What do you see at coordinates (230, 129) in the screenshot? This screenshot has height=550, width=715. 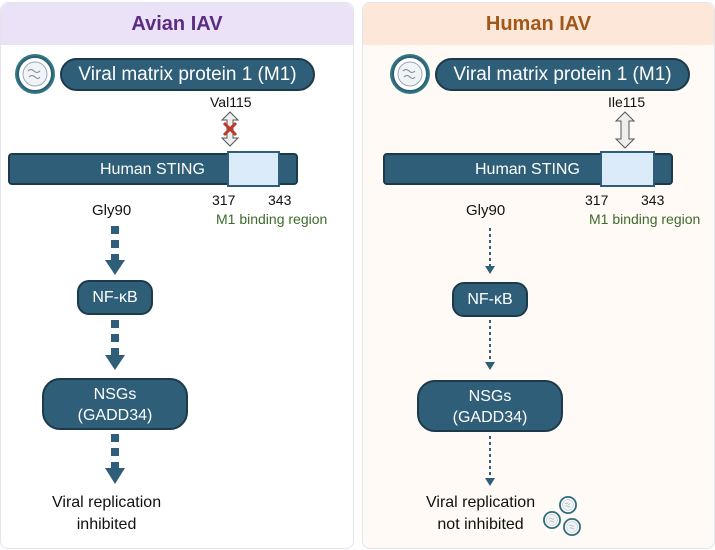 I see `blocked-interaction-arrow` at bounding box center [230, 129].